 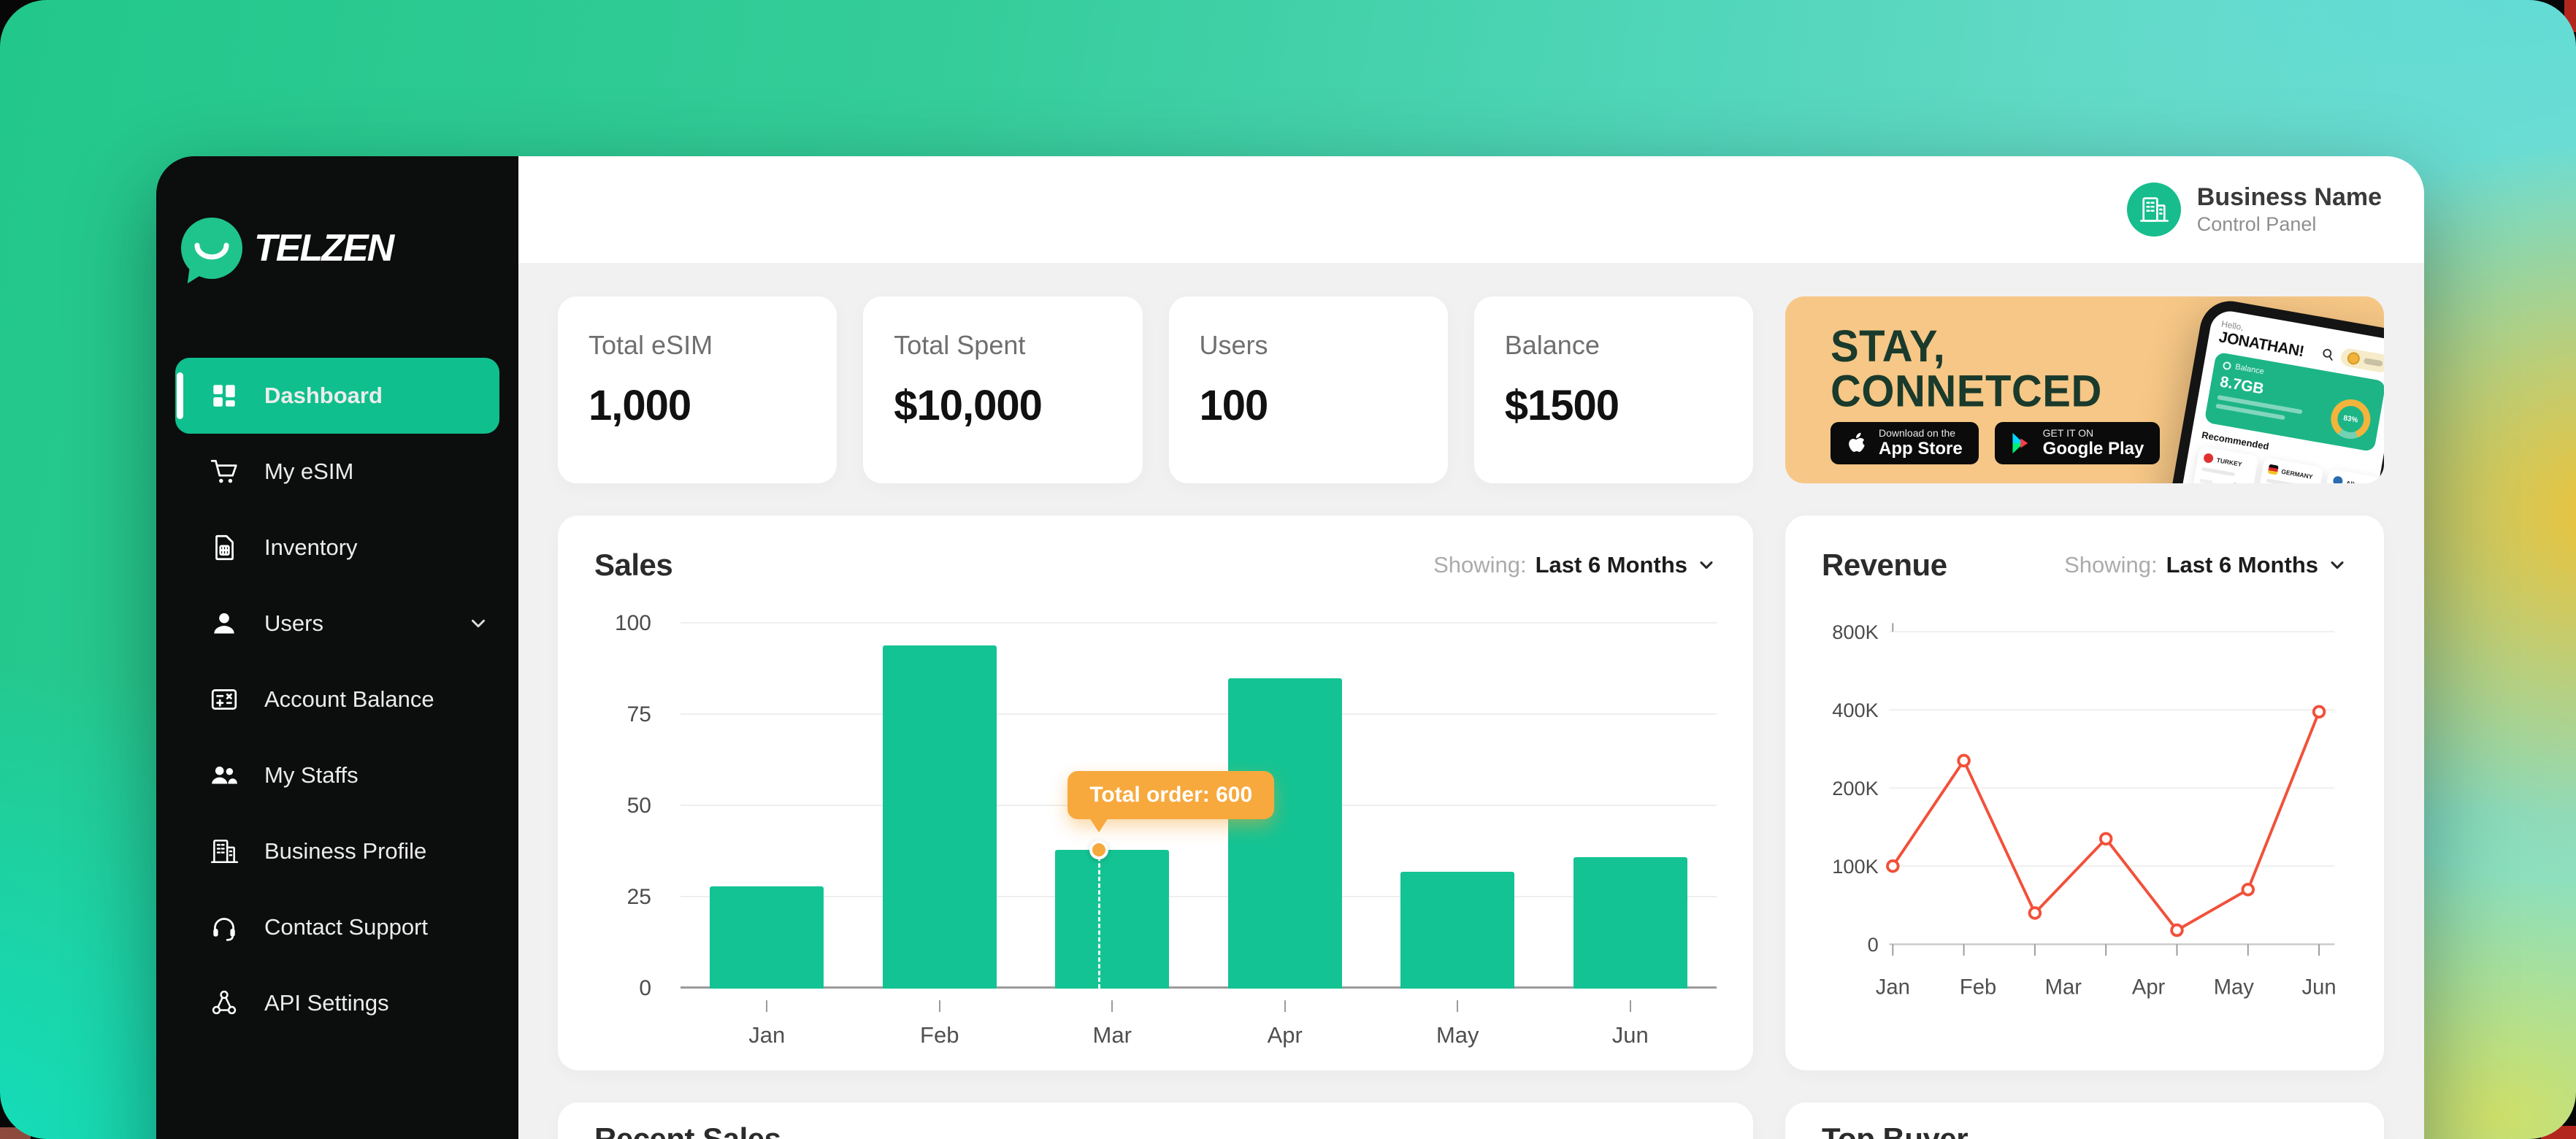 I want to click on stat-card-total-esim: Total eSIM 1,000, so click(x=697, y=389).